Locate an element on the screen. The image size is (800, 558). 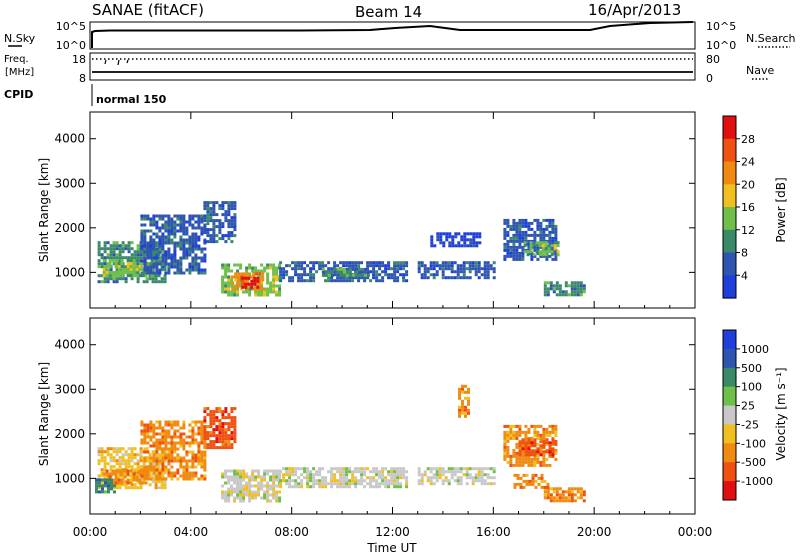
power-data is located at coordinates (341, 249).